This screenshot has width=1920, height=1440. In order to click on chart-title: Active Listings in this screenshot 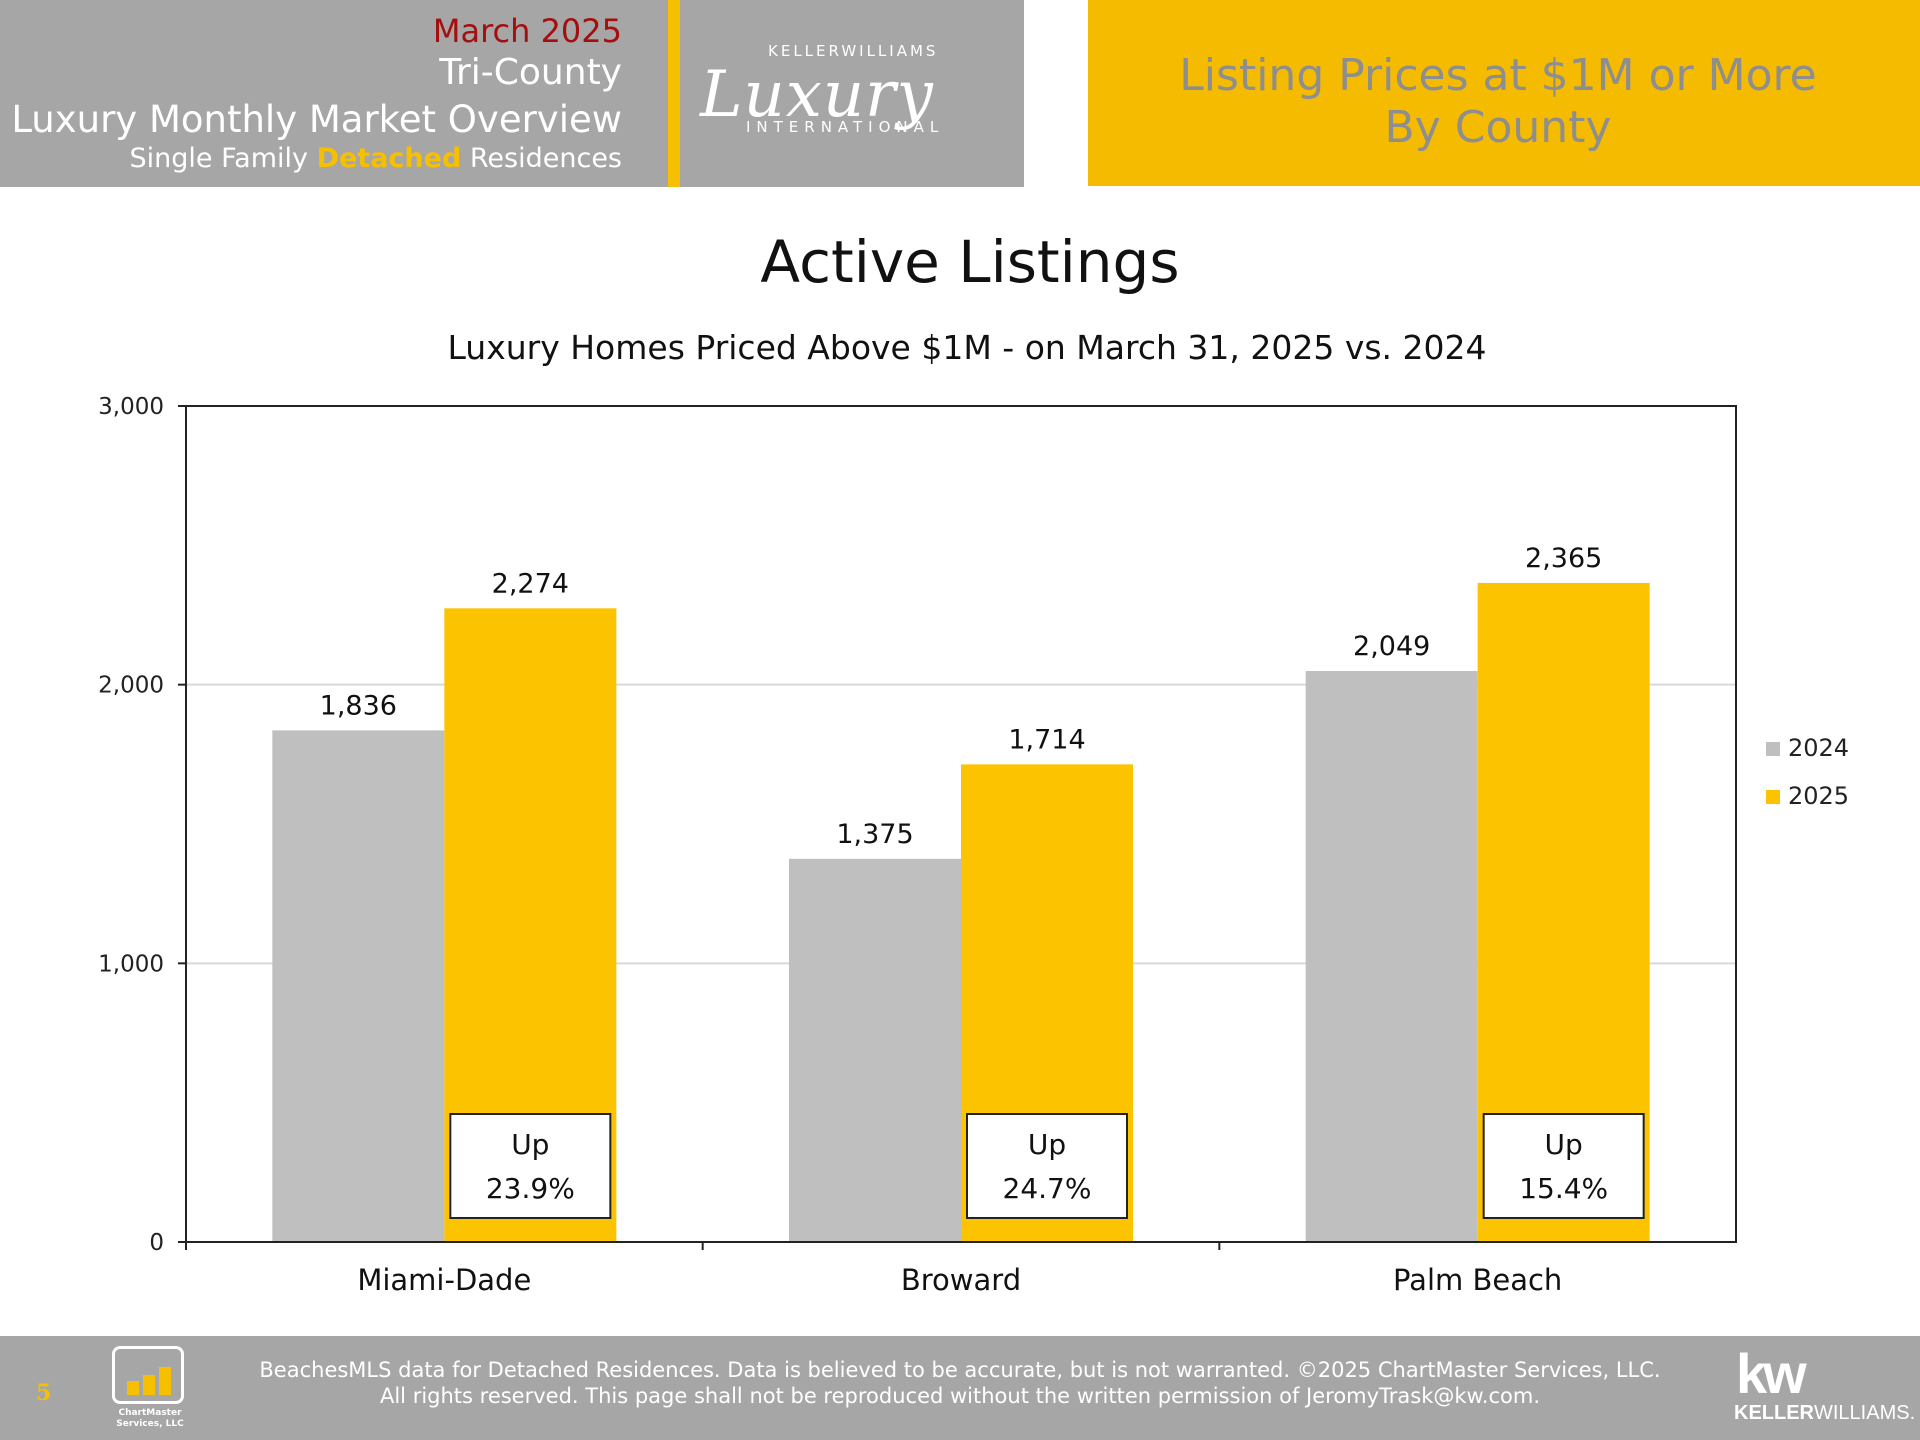, I will do `click(970, 262)`.